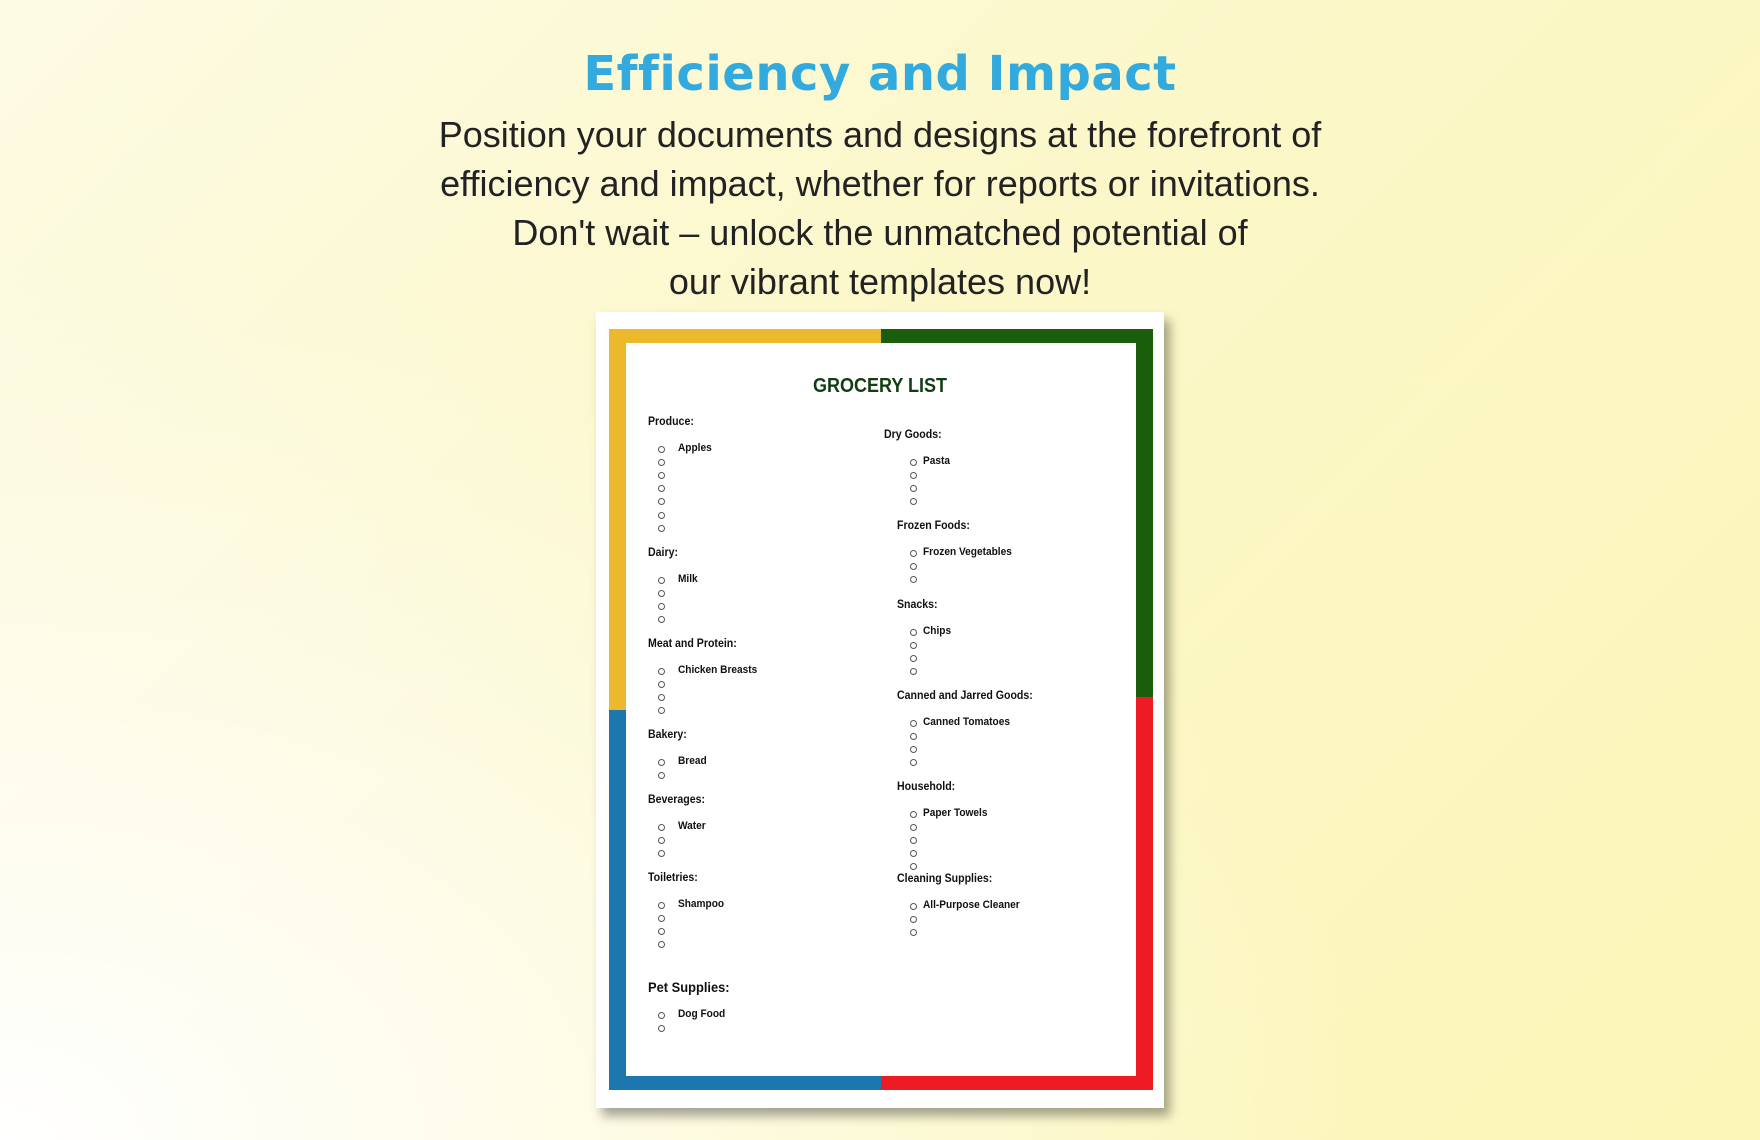  I want to click on list-item: Pasta, so click(773, 461).